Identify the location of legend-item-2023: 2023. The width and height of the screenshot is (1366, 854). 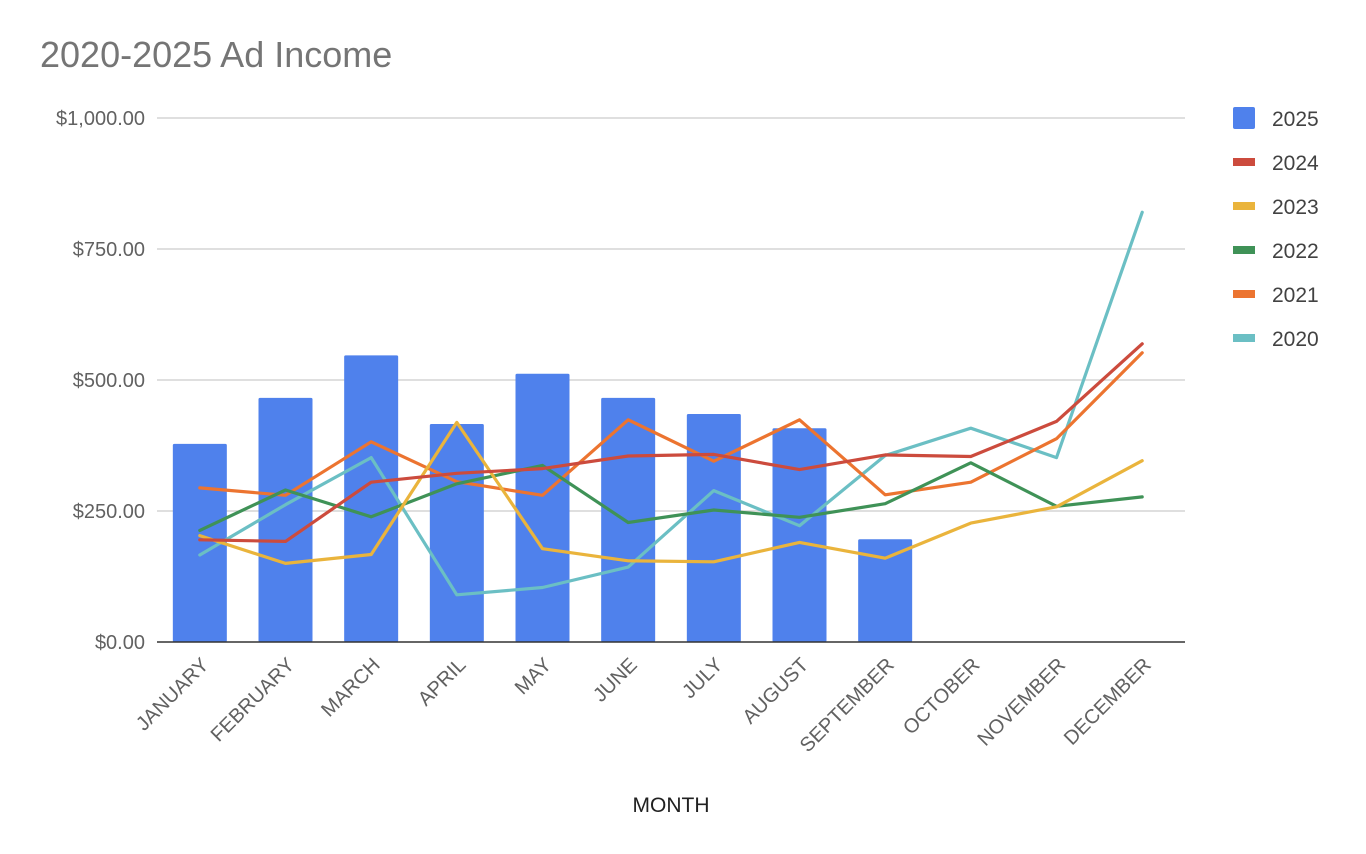
(1276, 207).